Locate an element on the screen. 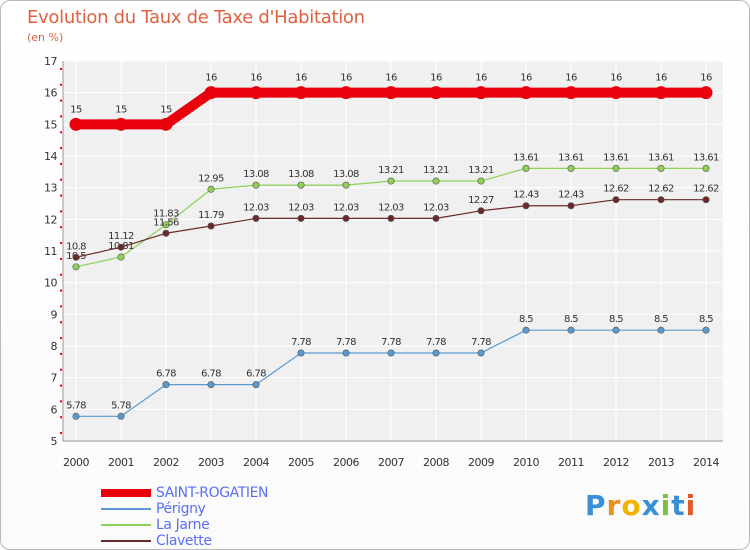  data-label: 13.08 is located at coordinates (301, 174).